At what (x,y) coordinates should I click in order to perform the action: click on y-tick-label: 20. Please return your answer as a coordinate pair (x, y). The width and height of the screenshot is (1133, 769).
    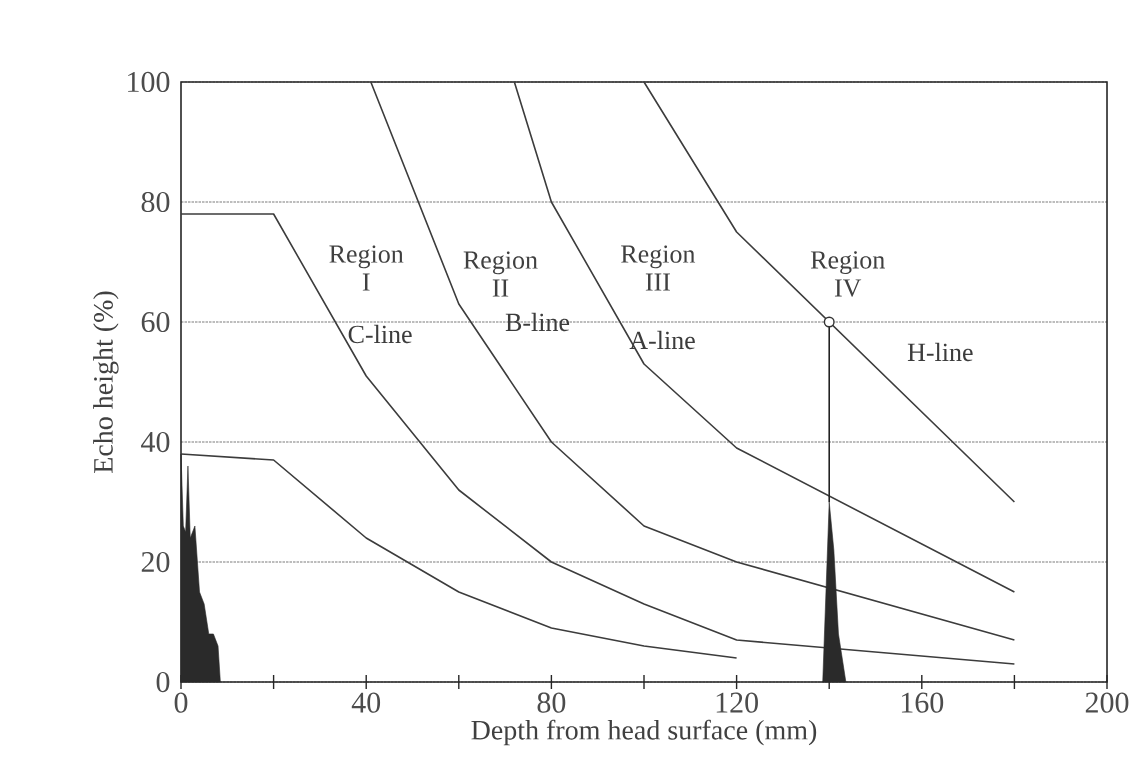
    Looking at the image, I should click on (155, 562).